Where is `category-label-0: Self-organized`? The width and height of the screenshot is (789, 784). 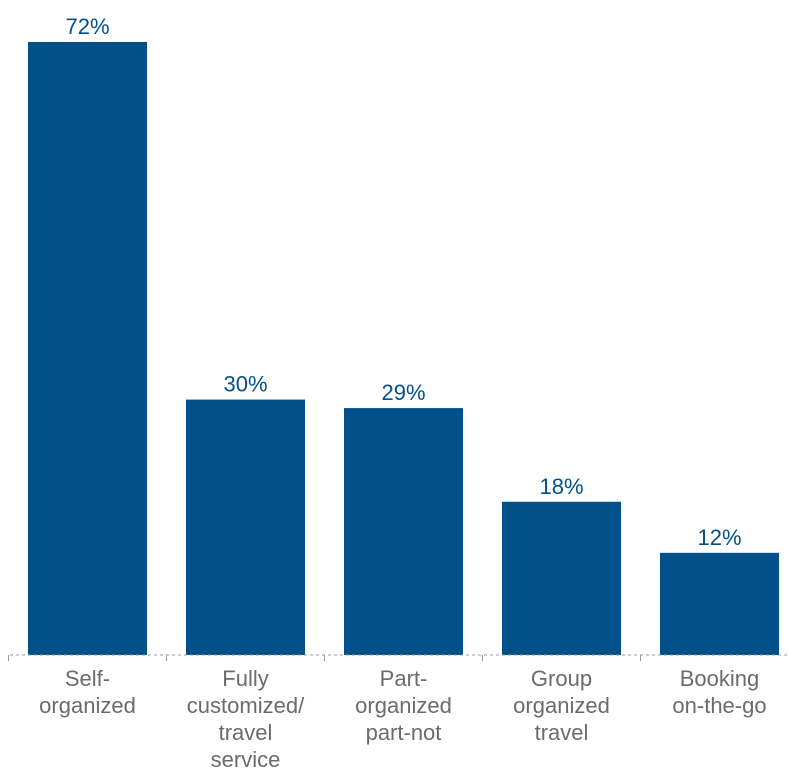 category-label-0: Self-organized is located at coordinates (87, 692).